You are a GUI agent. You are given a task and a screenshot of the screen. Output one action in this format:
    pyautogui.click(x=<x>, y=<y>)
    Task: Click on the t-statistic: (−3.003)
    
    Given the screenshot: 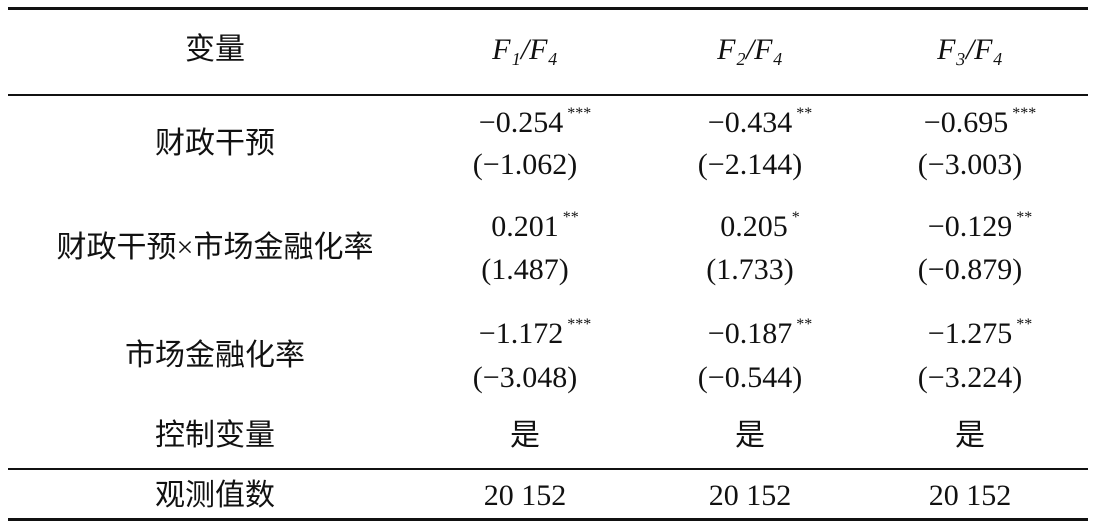 What is the action you would take?
    pyautogui.click(x=970, y=164)
    